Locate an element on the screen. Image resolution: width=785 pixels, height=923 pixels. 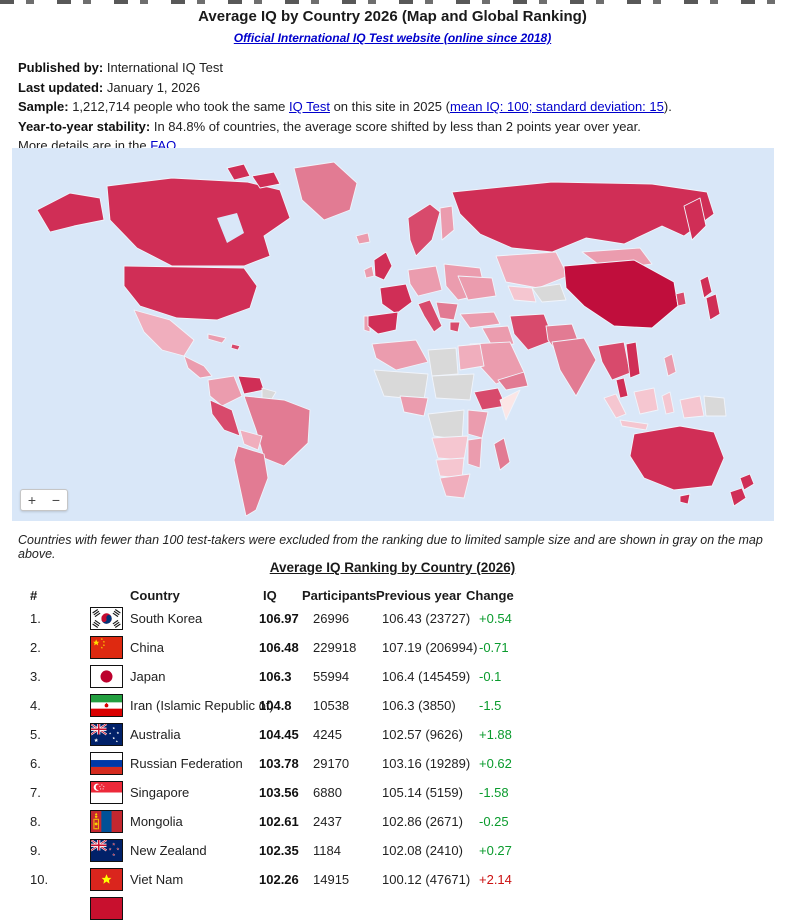
table-row-partial is located at coordinates (392, 908).